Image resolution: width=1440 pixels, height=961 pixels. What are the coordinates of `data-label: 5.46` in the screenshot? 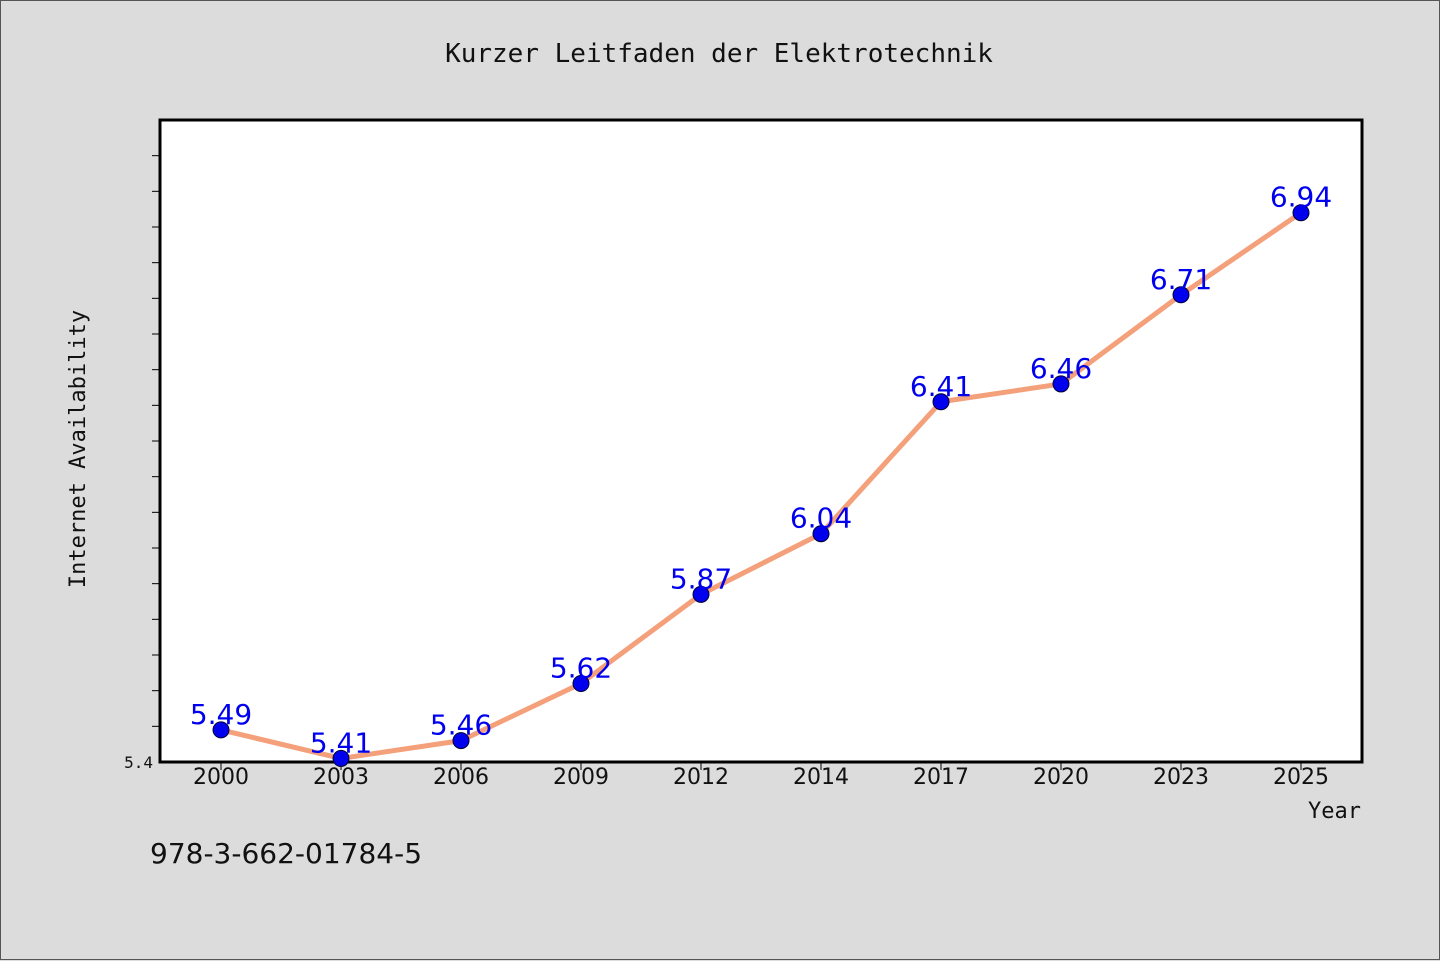 It's located at (461, 725).